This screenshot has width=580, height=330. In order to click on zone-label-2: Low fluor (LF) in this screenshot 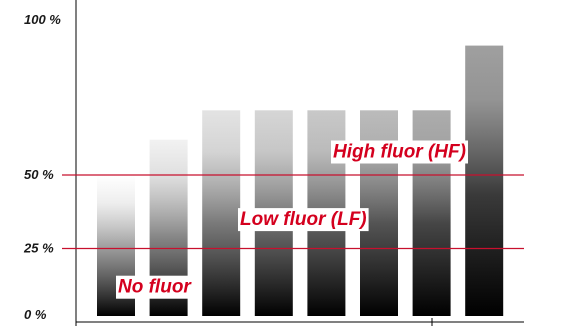, I will do `click(303, 220)`.